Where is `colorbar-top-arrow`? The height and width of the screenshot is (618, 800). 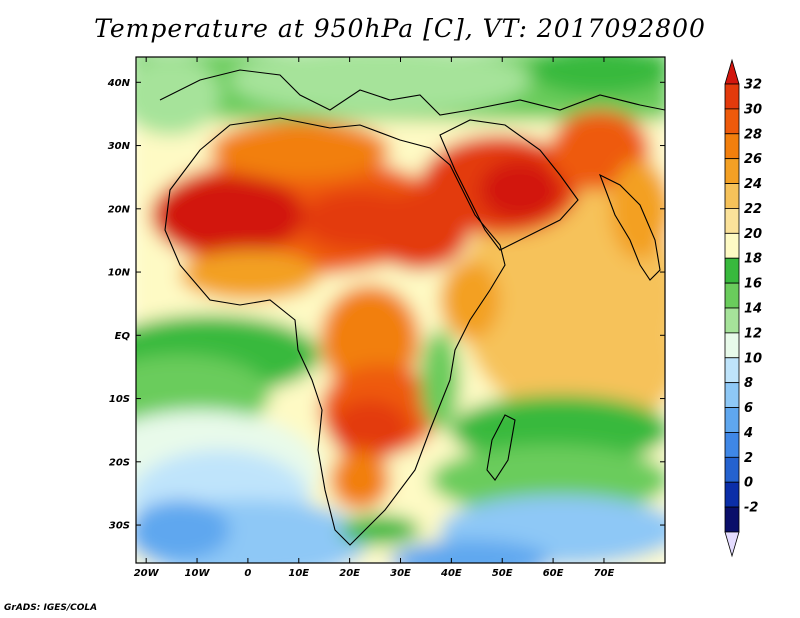 colorbar-top-arrow is located at coordinates (732, 71).